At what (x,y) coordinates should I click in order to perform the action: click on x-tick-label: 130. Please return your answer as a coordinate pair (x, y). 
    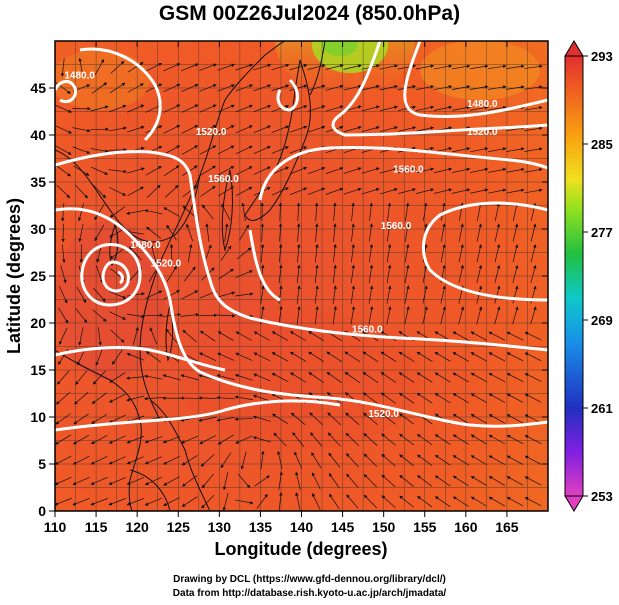
    Looking at the image, I should click on (220, 527).